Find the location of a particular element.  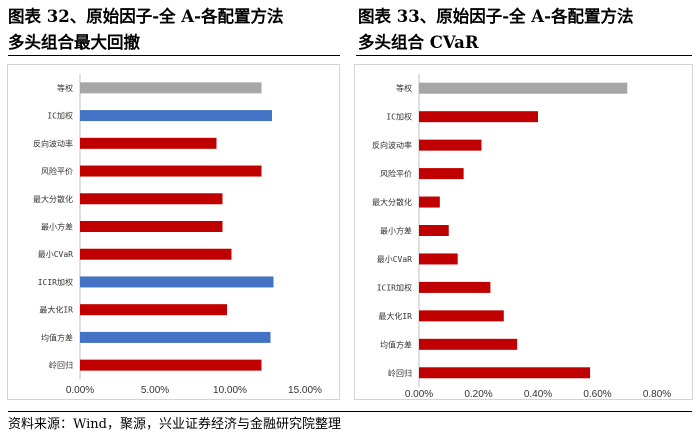

drawdown-x-tick-label: 10.00% is located at coordinates (230, 390).